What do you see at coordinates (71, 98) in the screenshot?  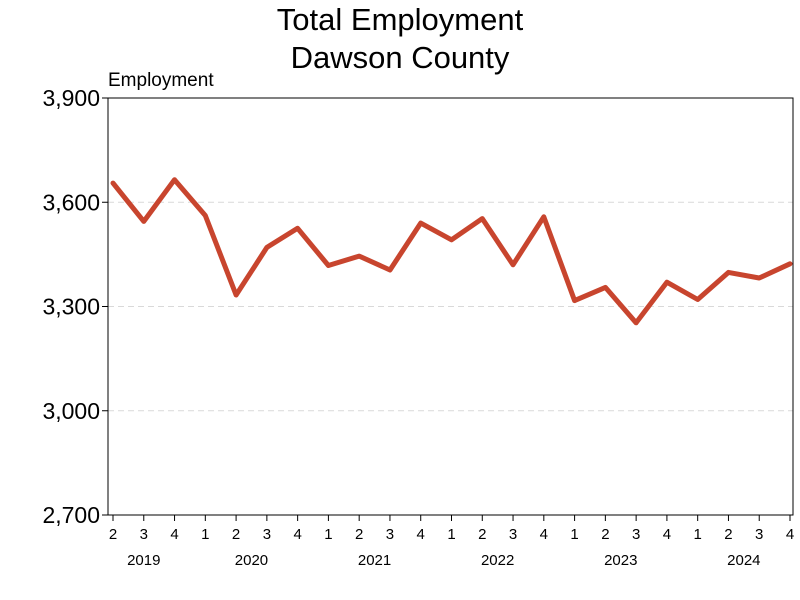 I see `y-tick-label: 3,900` at bounding box center [71, 98].